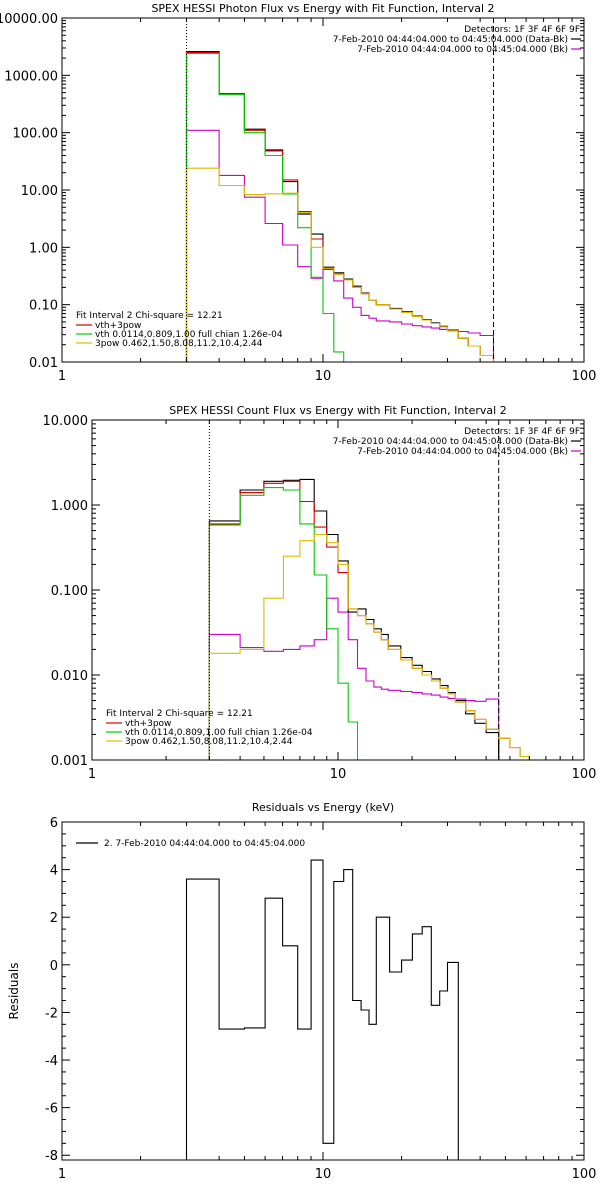  Describe the element at coordinates (51, 1013) in the screenshot. I see `y-tick-label: -2` at that location.